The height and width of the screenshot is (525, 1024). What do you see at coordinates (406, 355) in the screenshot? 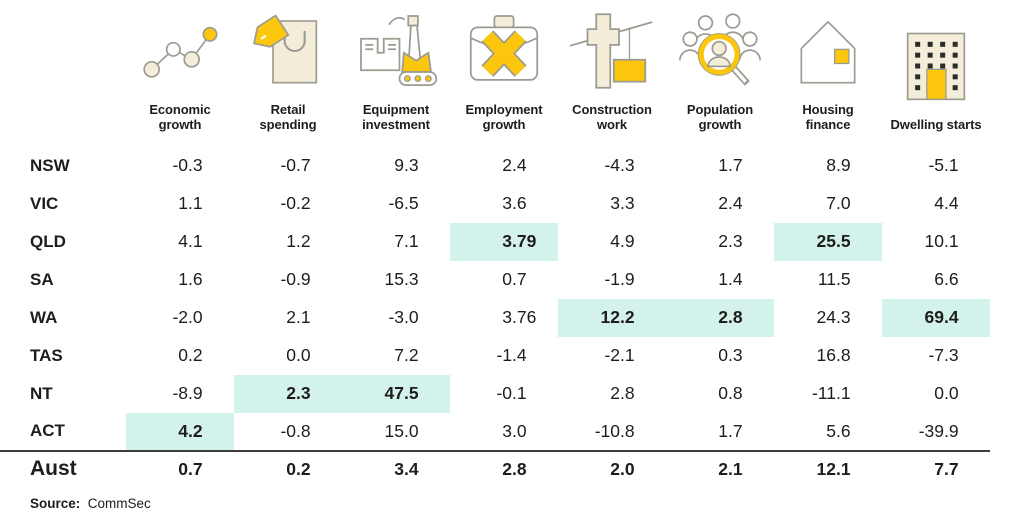
I see `cell-tas-2: 7.2` at bounding box center [406, 355].